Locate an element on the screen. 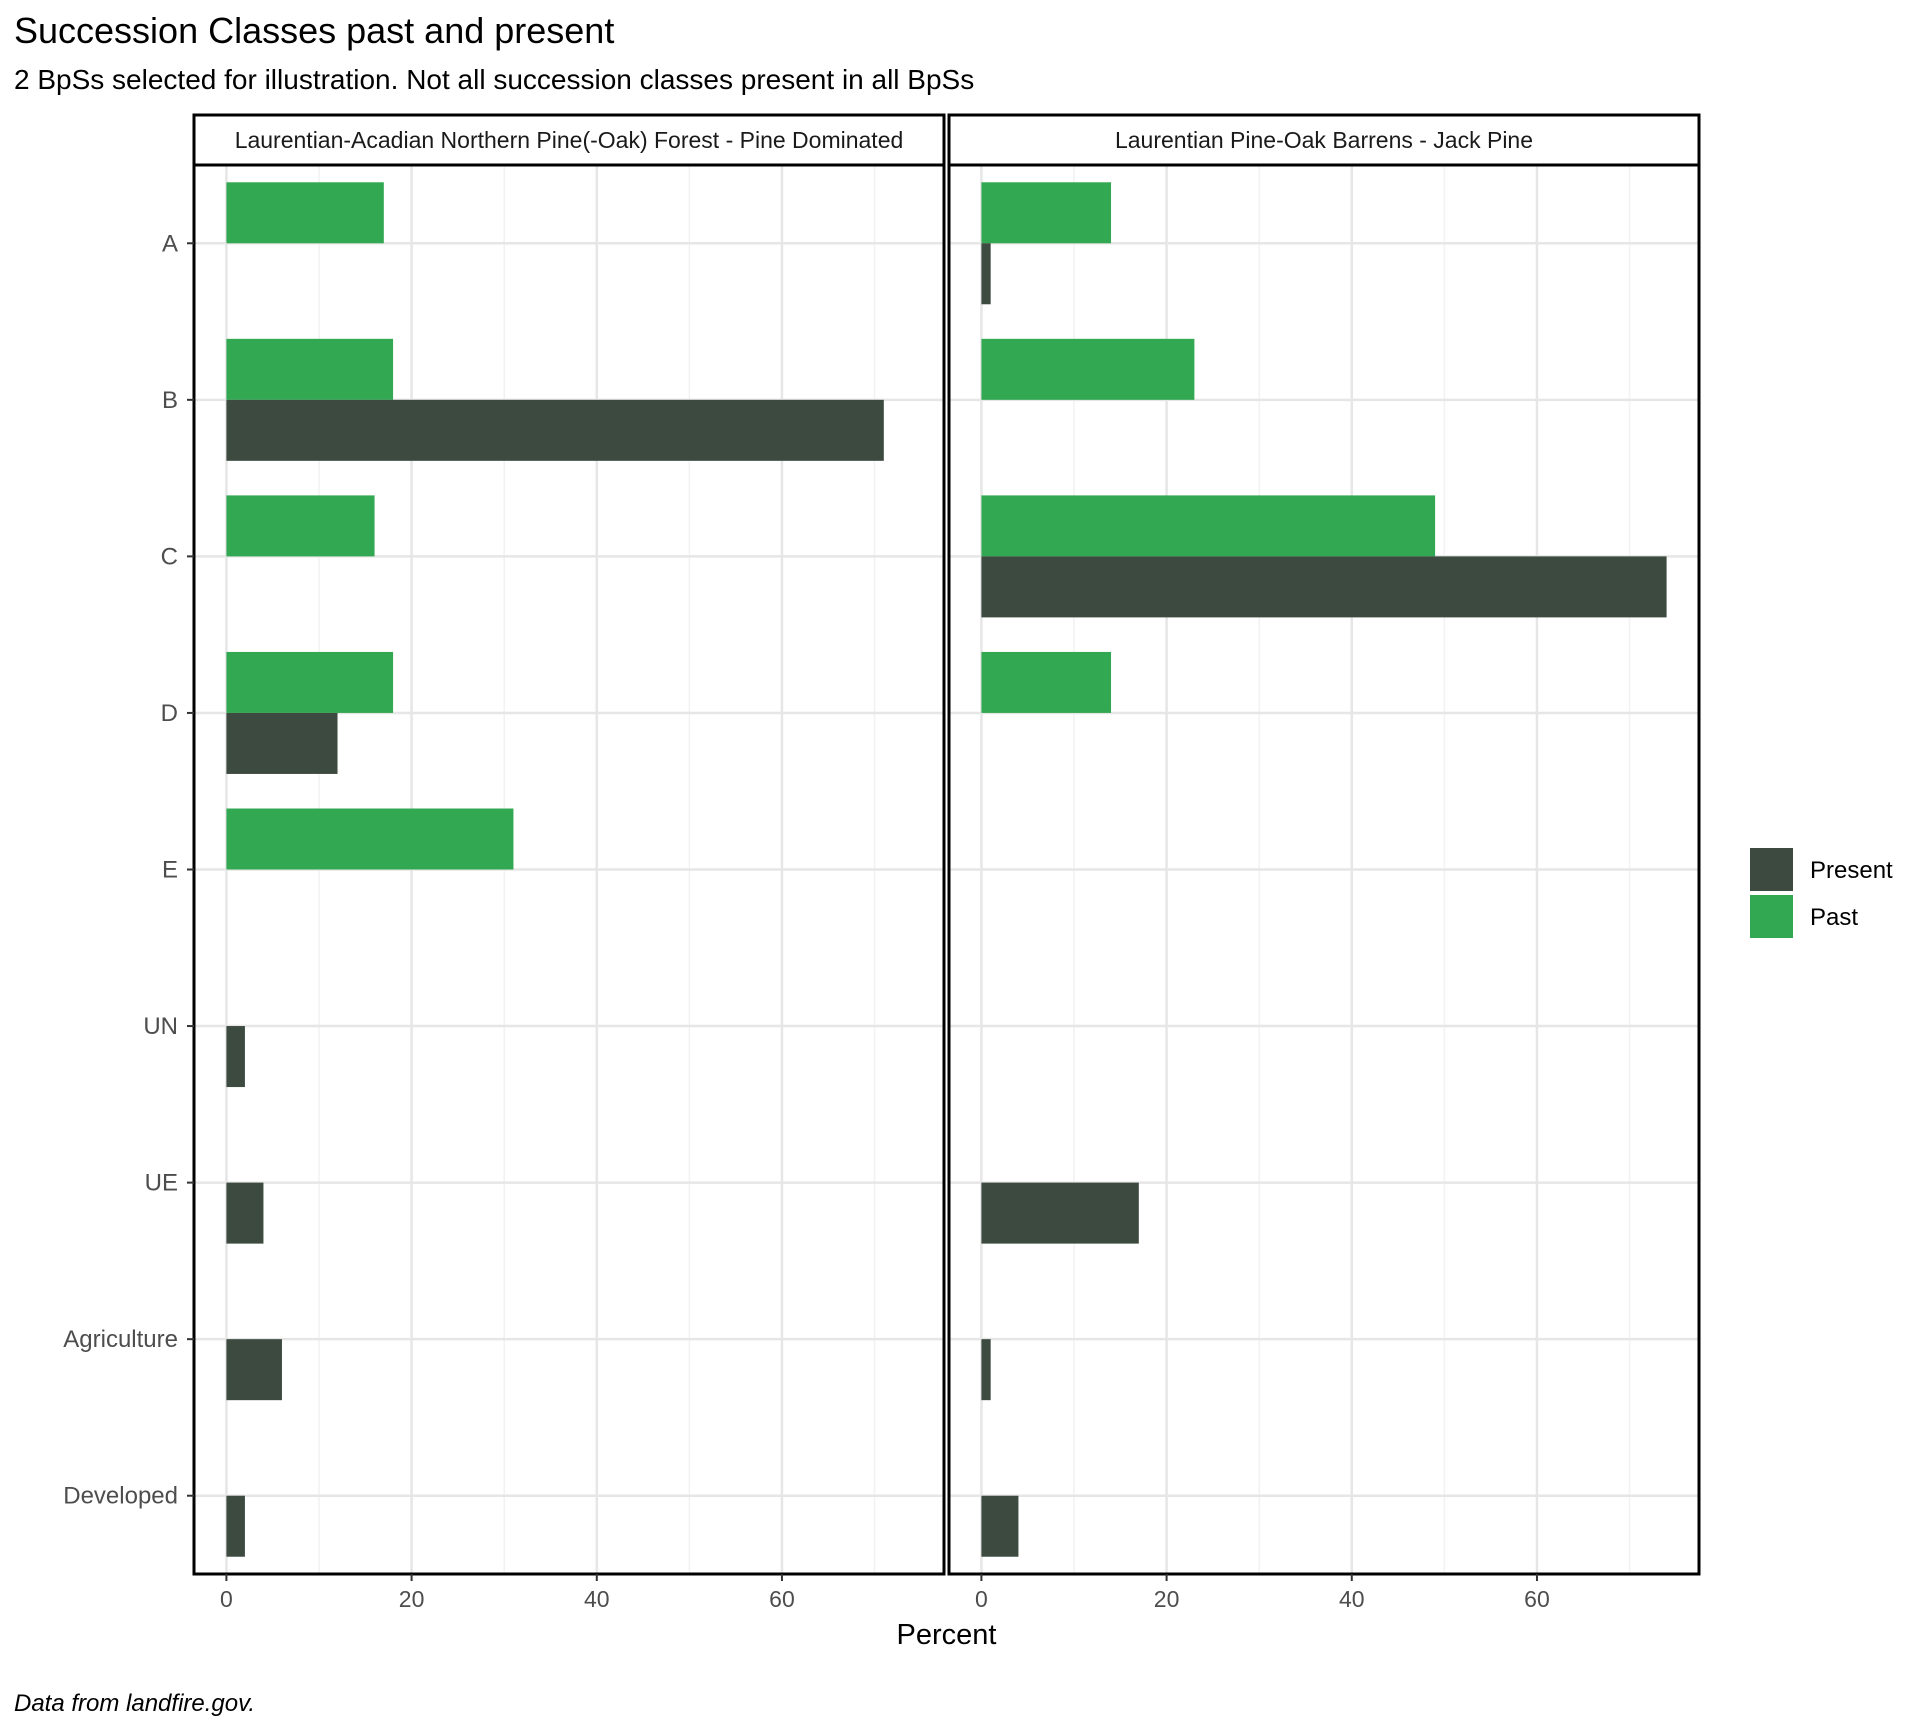 This screenshot has width=1920, height=1728. panel-strip-label: Laurentian Pine-Oak Barrens - Jack Pine is located at coordinates (1324, 140).